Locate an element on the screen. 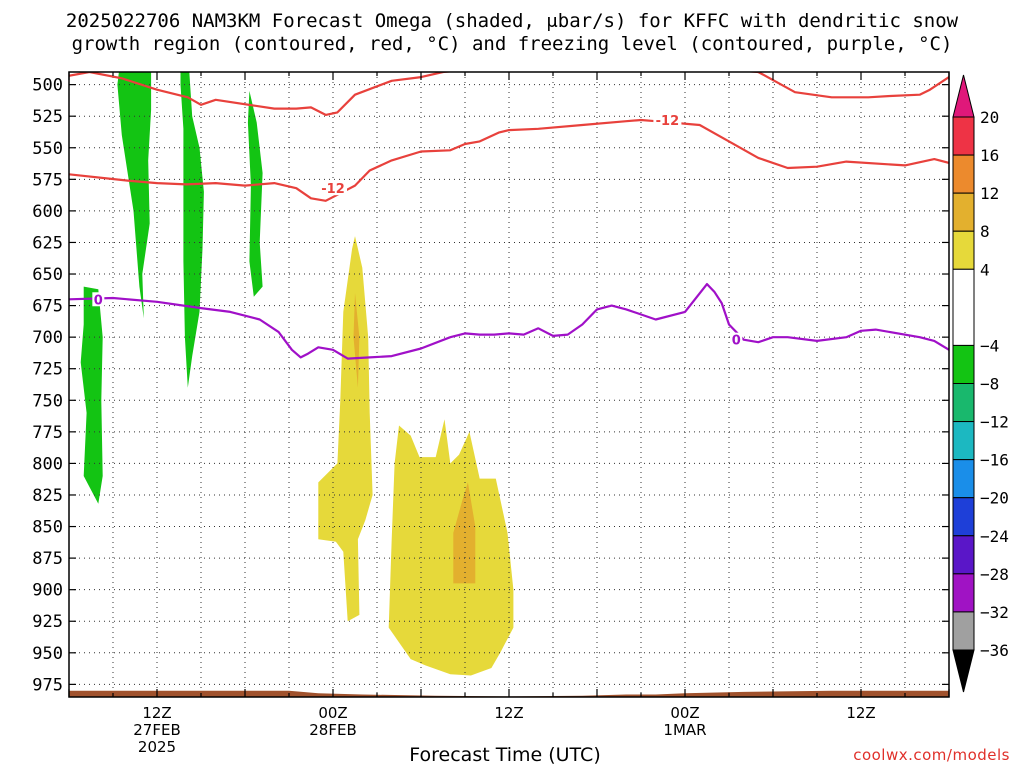 The width and height of the screenshot is (1024, 768). y-tick-label: 650 is located at coordinates (47, 275).